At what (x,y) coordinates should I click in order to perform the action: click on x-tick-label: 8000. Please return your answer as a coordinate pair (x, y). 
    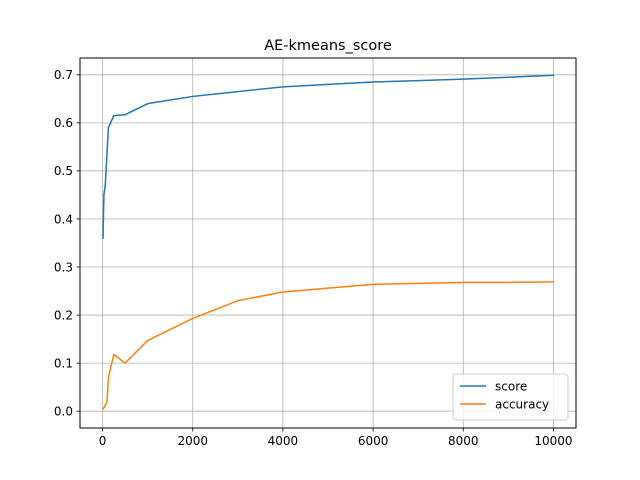
    Looking at the image, I should click on (463, 441).